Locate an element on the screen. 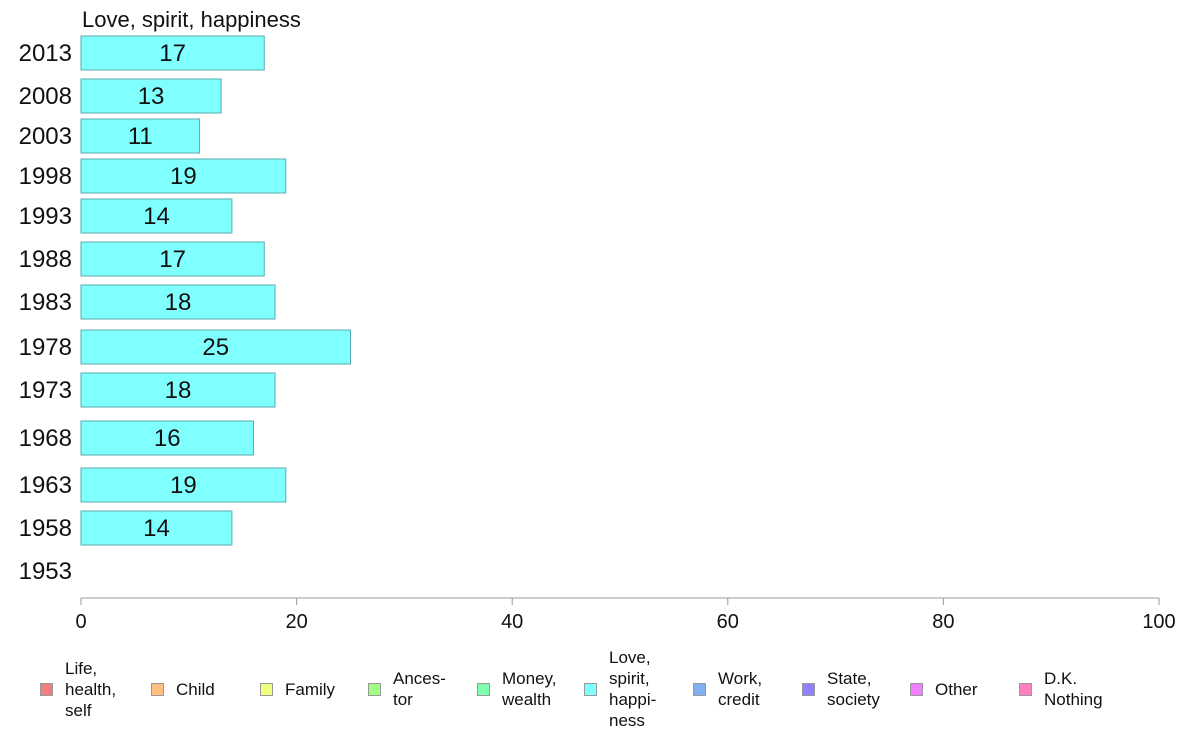 The height and width of the screenshot is (736, 1188). category-label: 1993 is located at coordinates (45, 216).